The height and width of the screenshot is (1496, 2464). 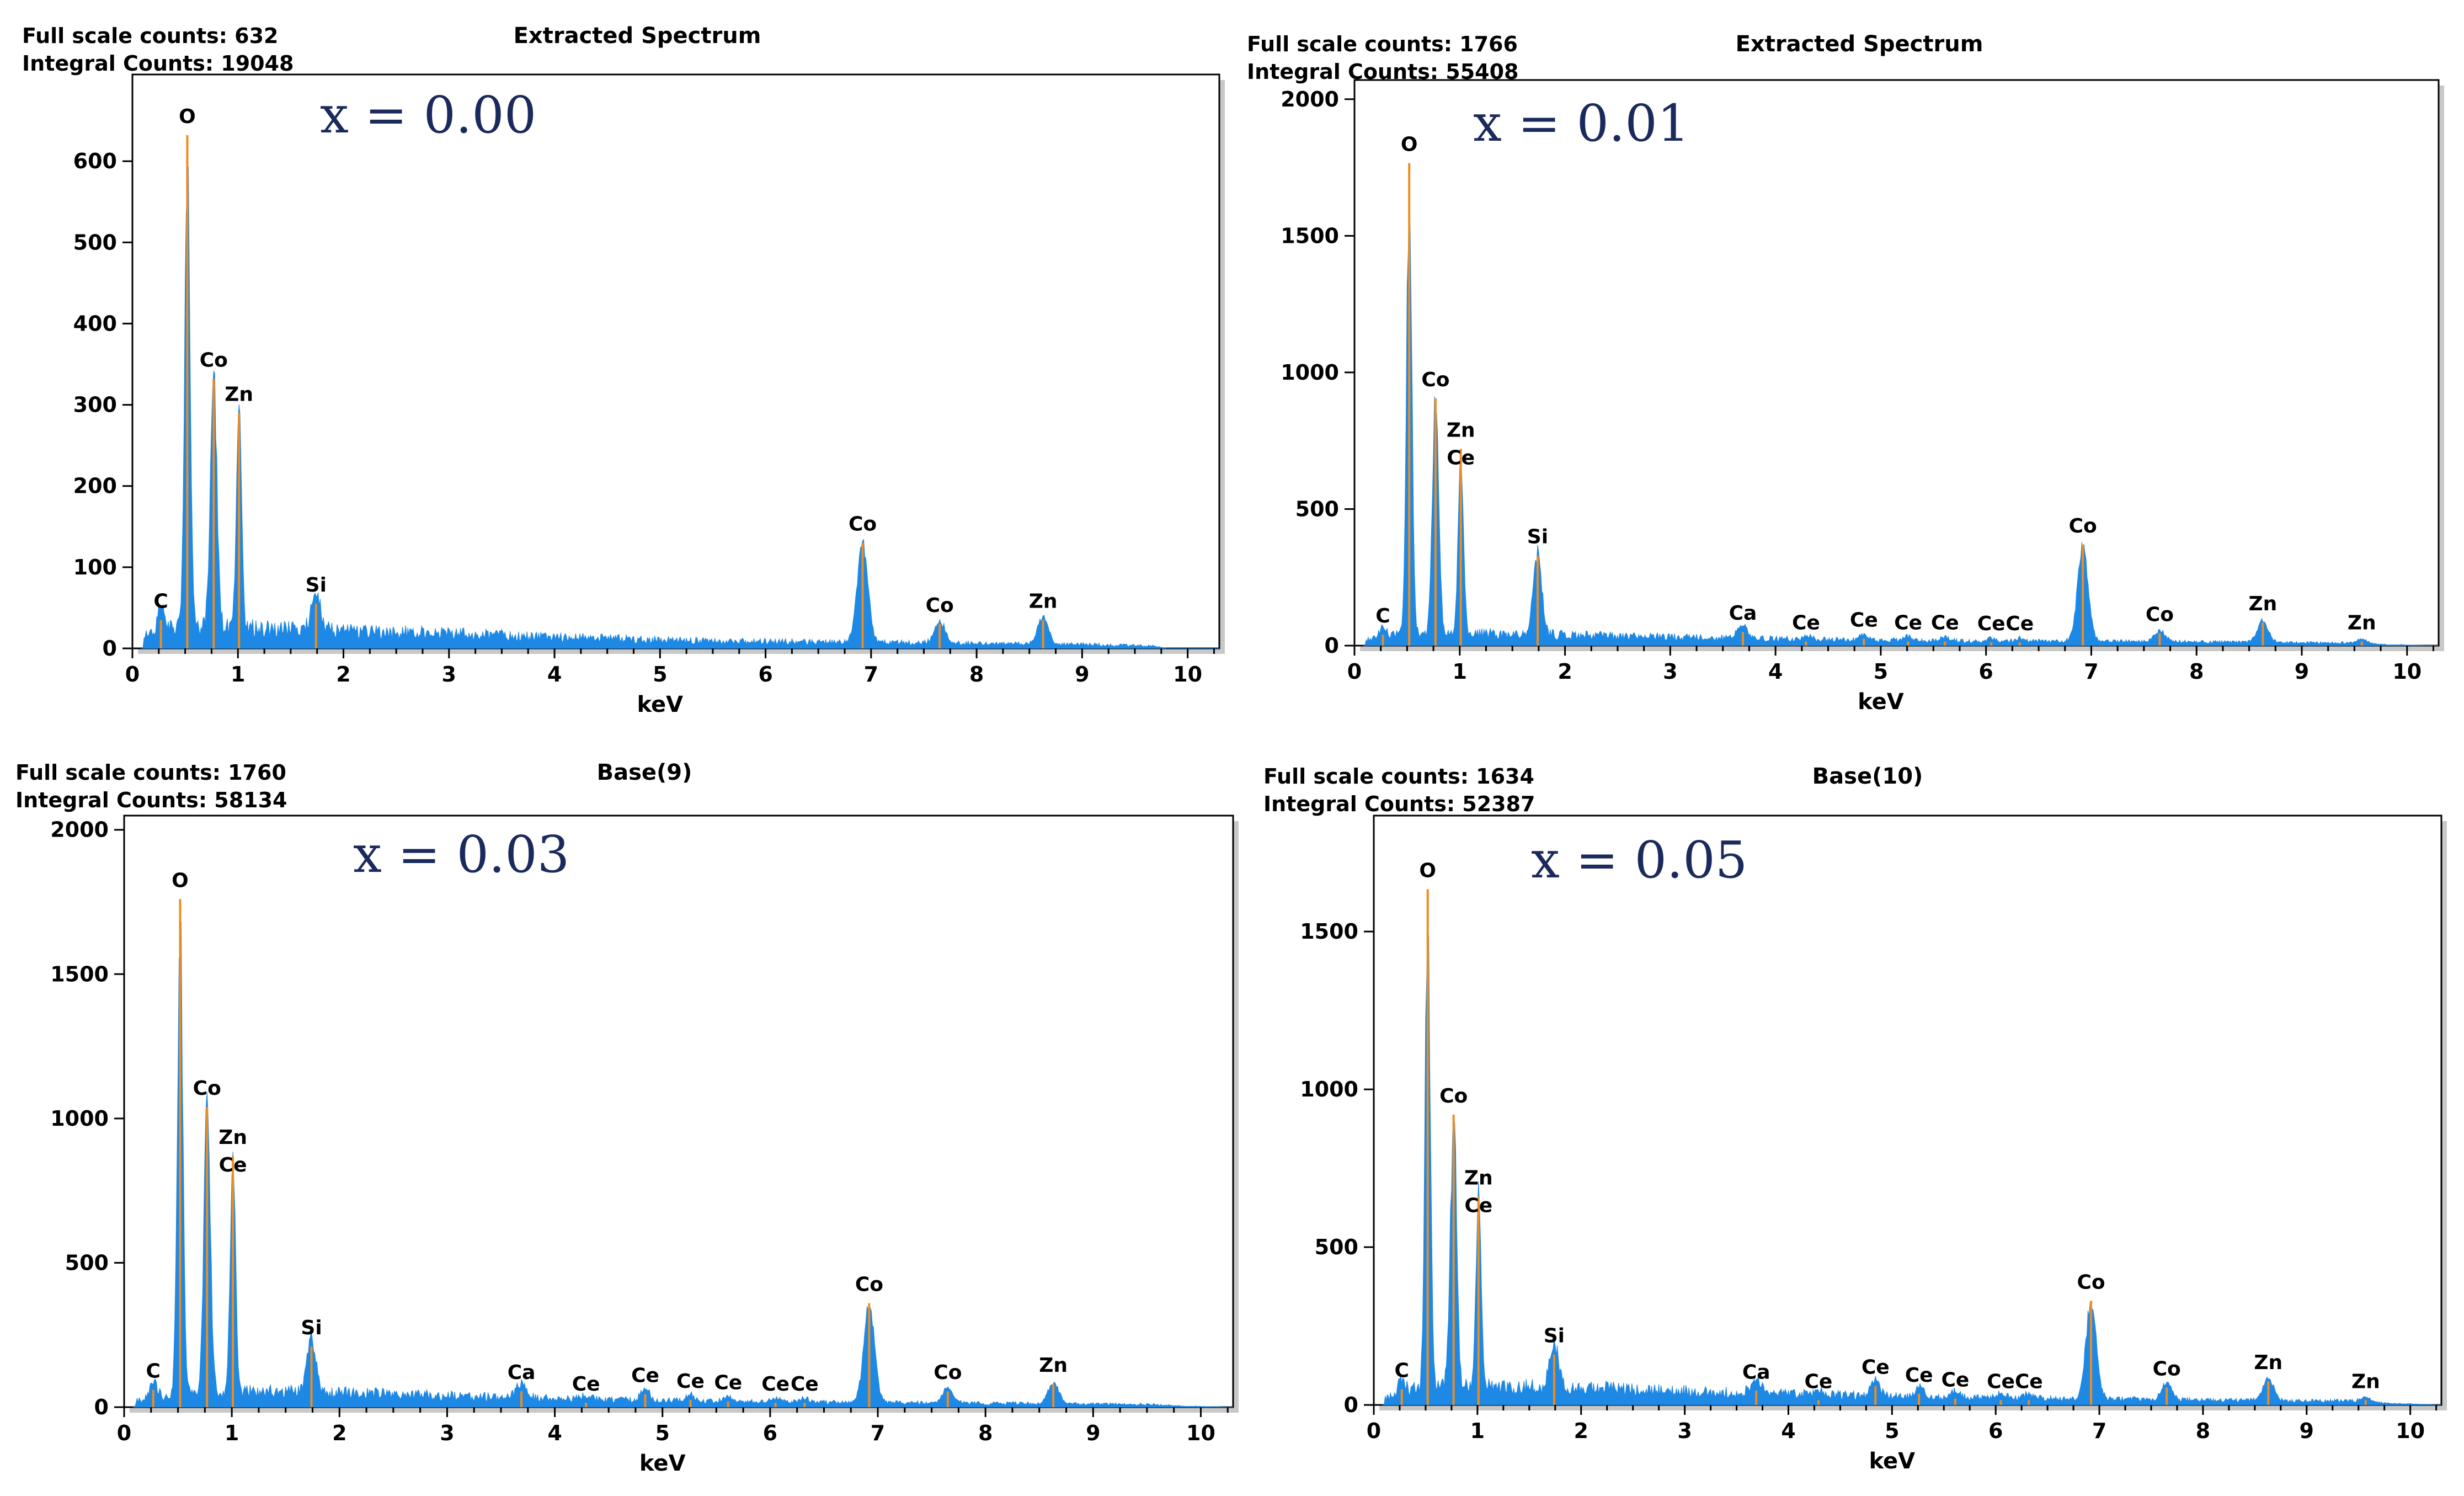 I want to click on composition-label: x = 0.05, so click(x=1639, y=860).